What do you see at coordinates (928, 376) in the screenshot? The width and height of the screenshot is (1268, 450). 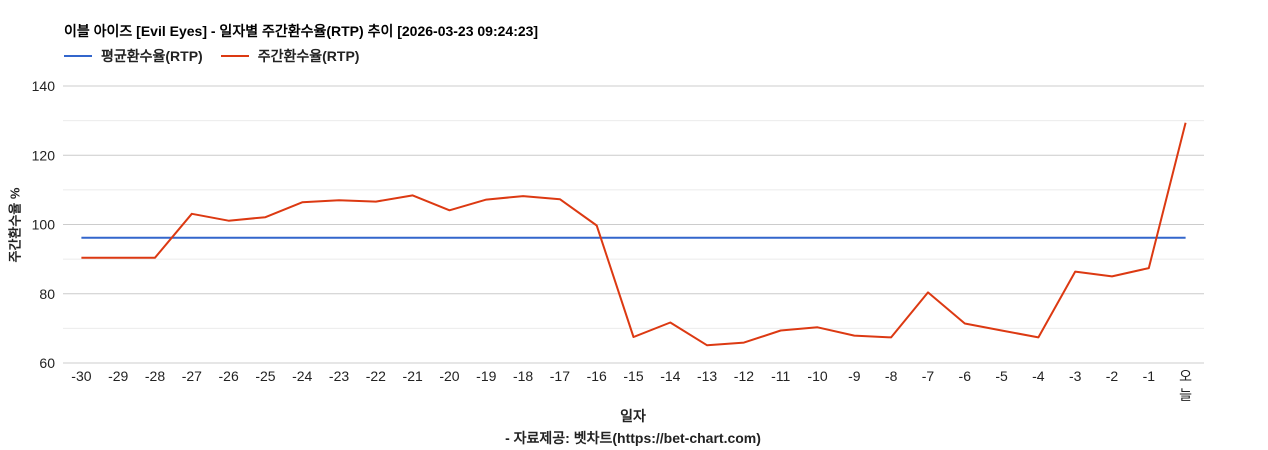 I see `x-tick-label: -7` at bounding box center [928, 376].